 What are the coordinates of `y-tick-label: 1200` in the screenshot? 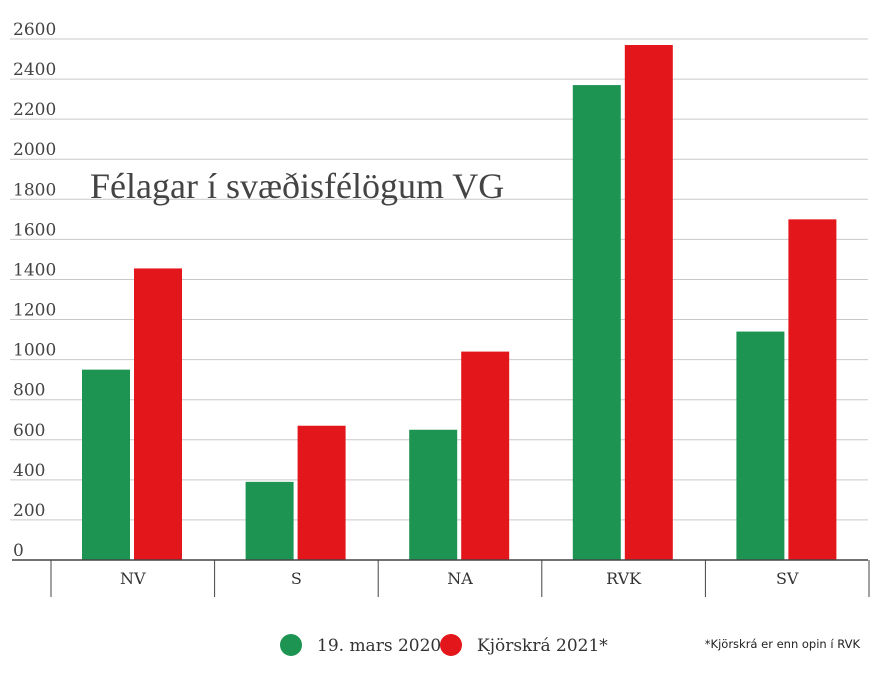 It's located at (34, 311).